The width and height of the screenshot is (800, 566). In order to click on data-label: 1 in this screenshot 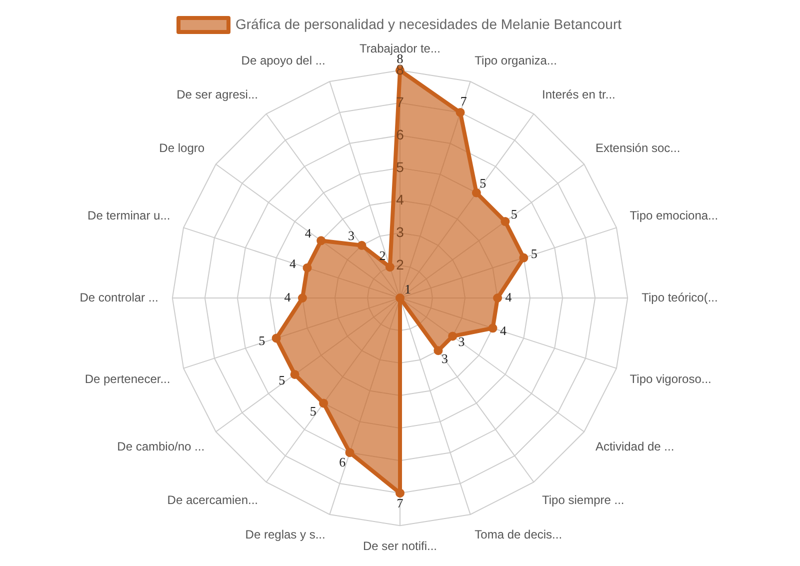, I will do `click(407, 289)`.